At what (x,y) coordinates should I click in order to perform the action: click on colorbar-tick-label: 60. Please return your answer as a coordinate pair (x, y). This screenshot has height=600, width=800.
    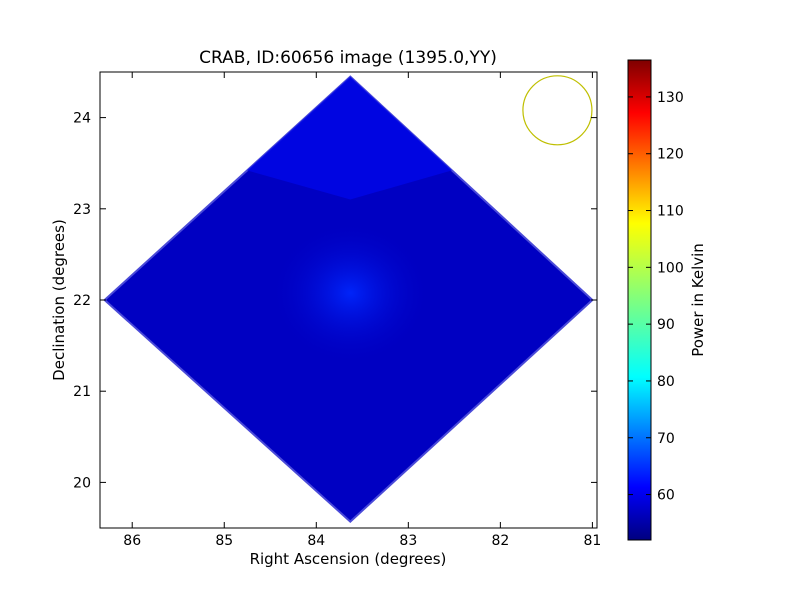
    Looking at the image, I should click on (666, 496).